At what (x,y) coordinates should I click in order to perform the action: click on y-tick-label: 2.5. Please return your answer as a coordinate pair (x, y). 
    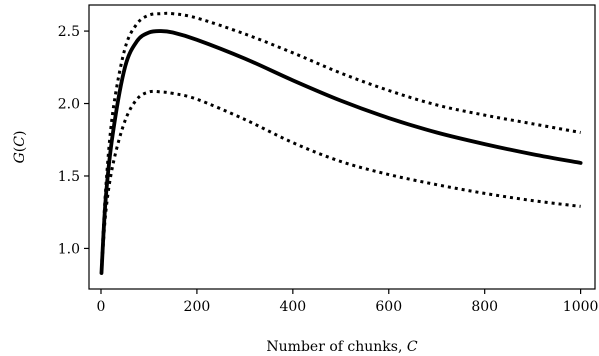
    Looking at the image, I should click on (69, 32).